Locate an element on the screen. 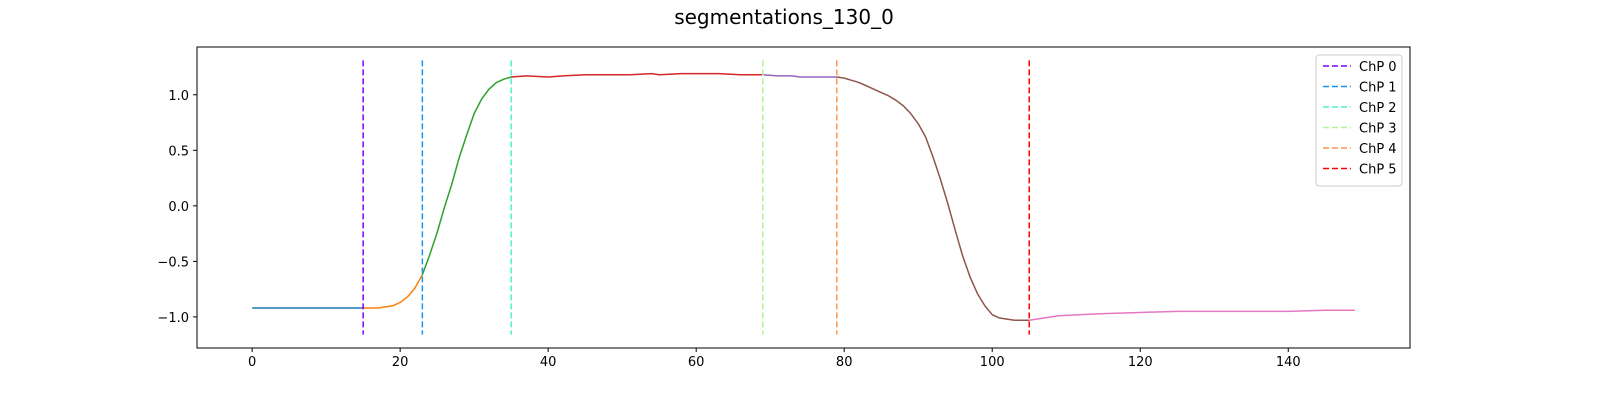 This screenshot has height=400, width=1600. legend: ChP 0 ChP 1 ChP 2 ChP 3 ChP 4 ChP 5 is located at coordinates (1359, 120).